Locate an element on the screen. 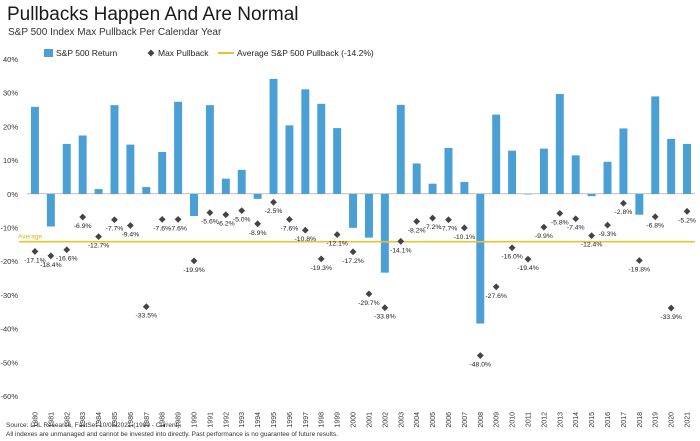 The width and height of the screenshot is (700, 441). x-tick-label: 1996 is located at coordinates (290, 420).